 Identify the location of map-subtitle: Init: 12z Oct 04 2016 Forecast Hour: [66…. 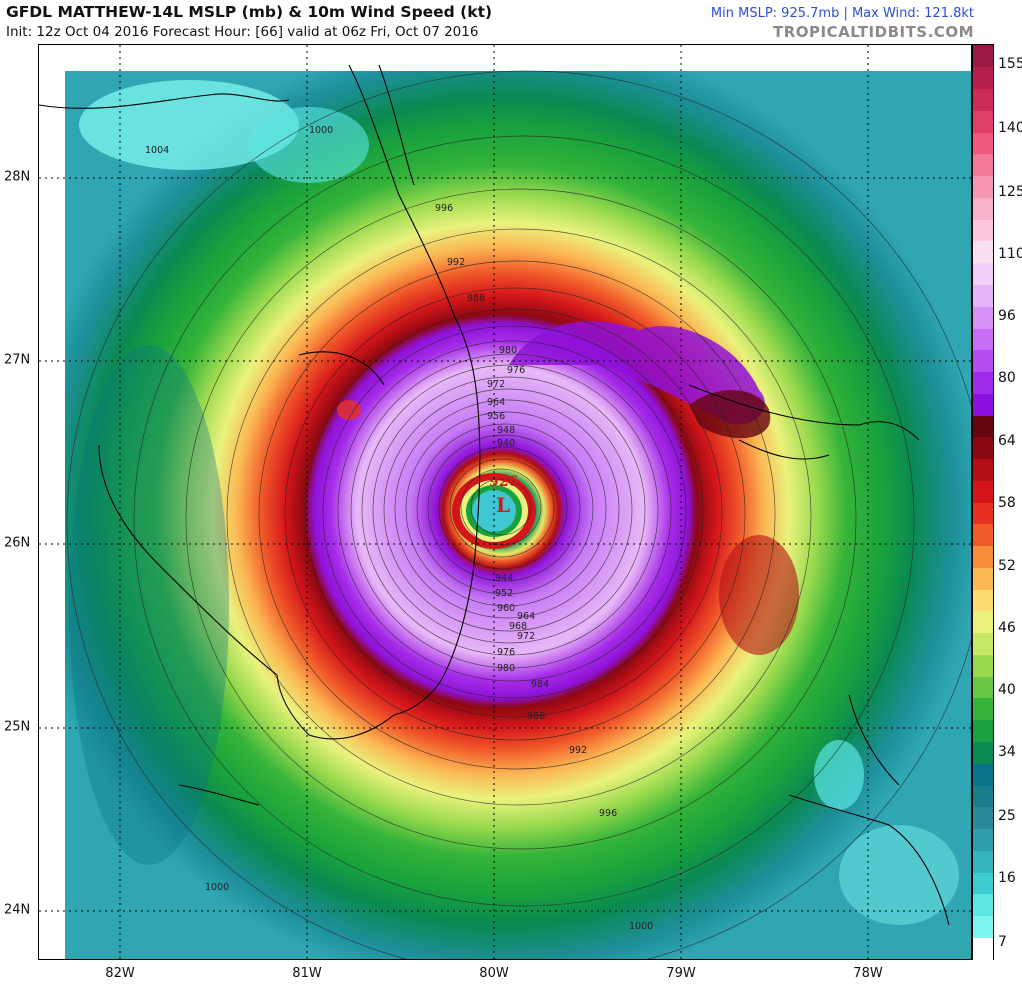
(242, 32).